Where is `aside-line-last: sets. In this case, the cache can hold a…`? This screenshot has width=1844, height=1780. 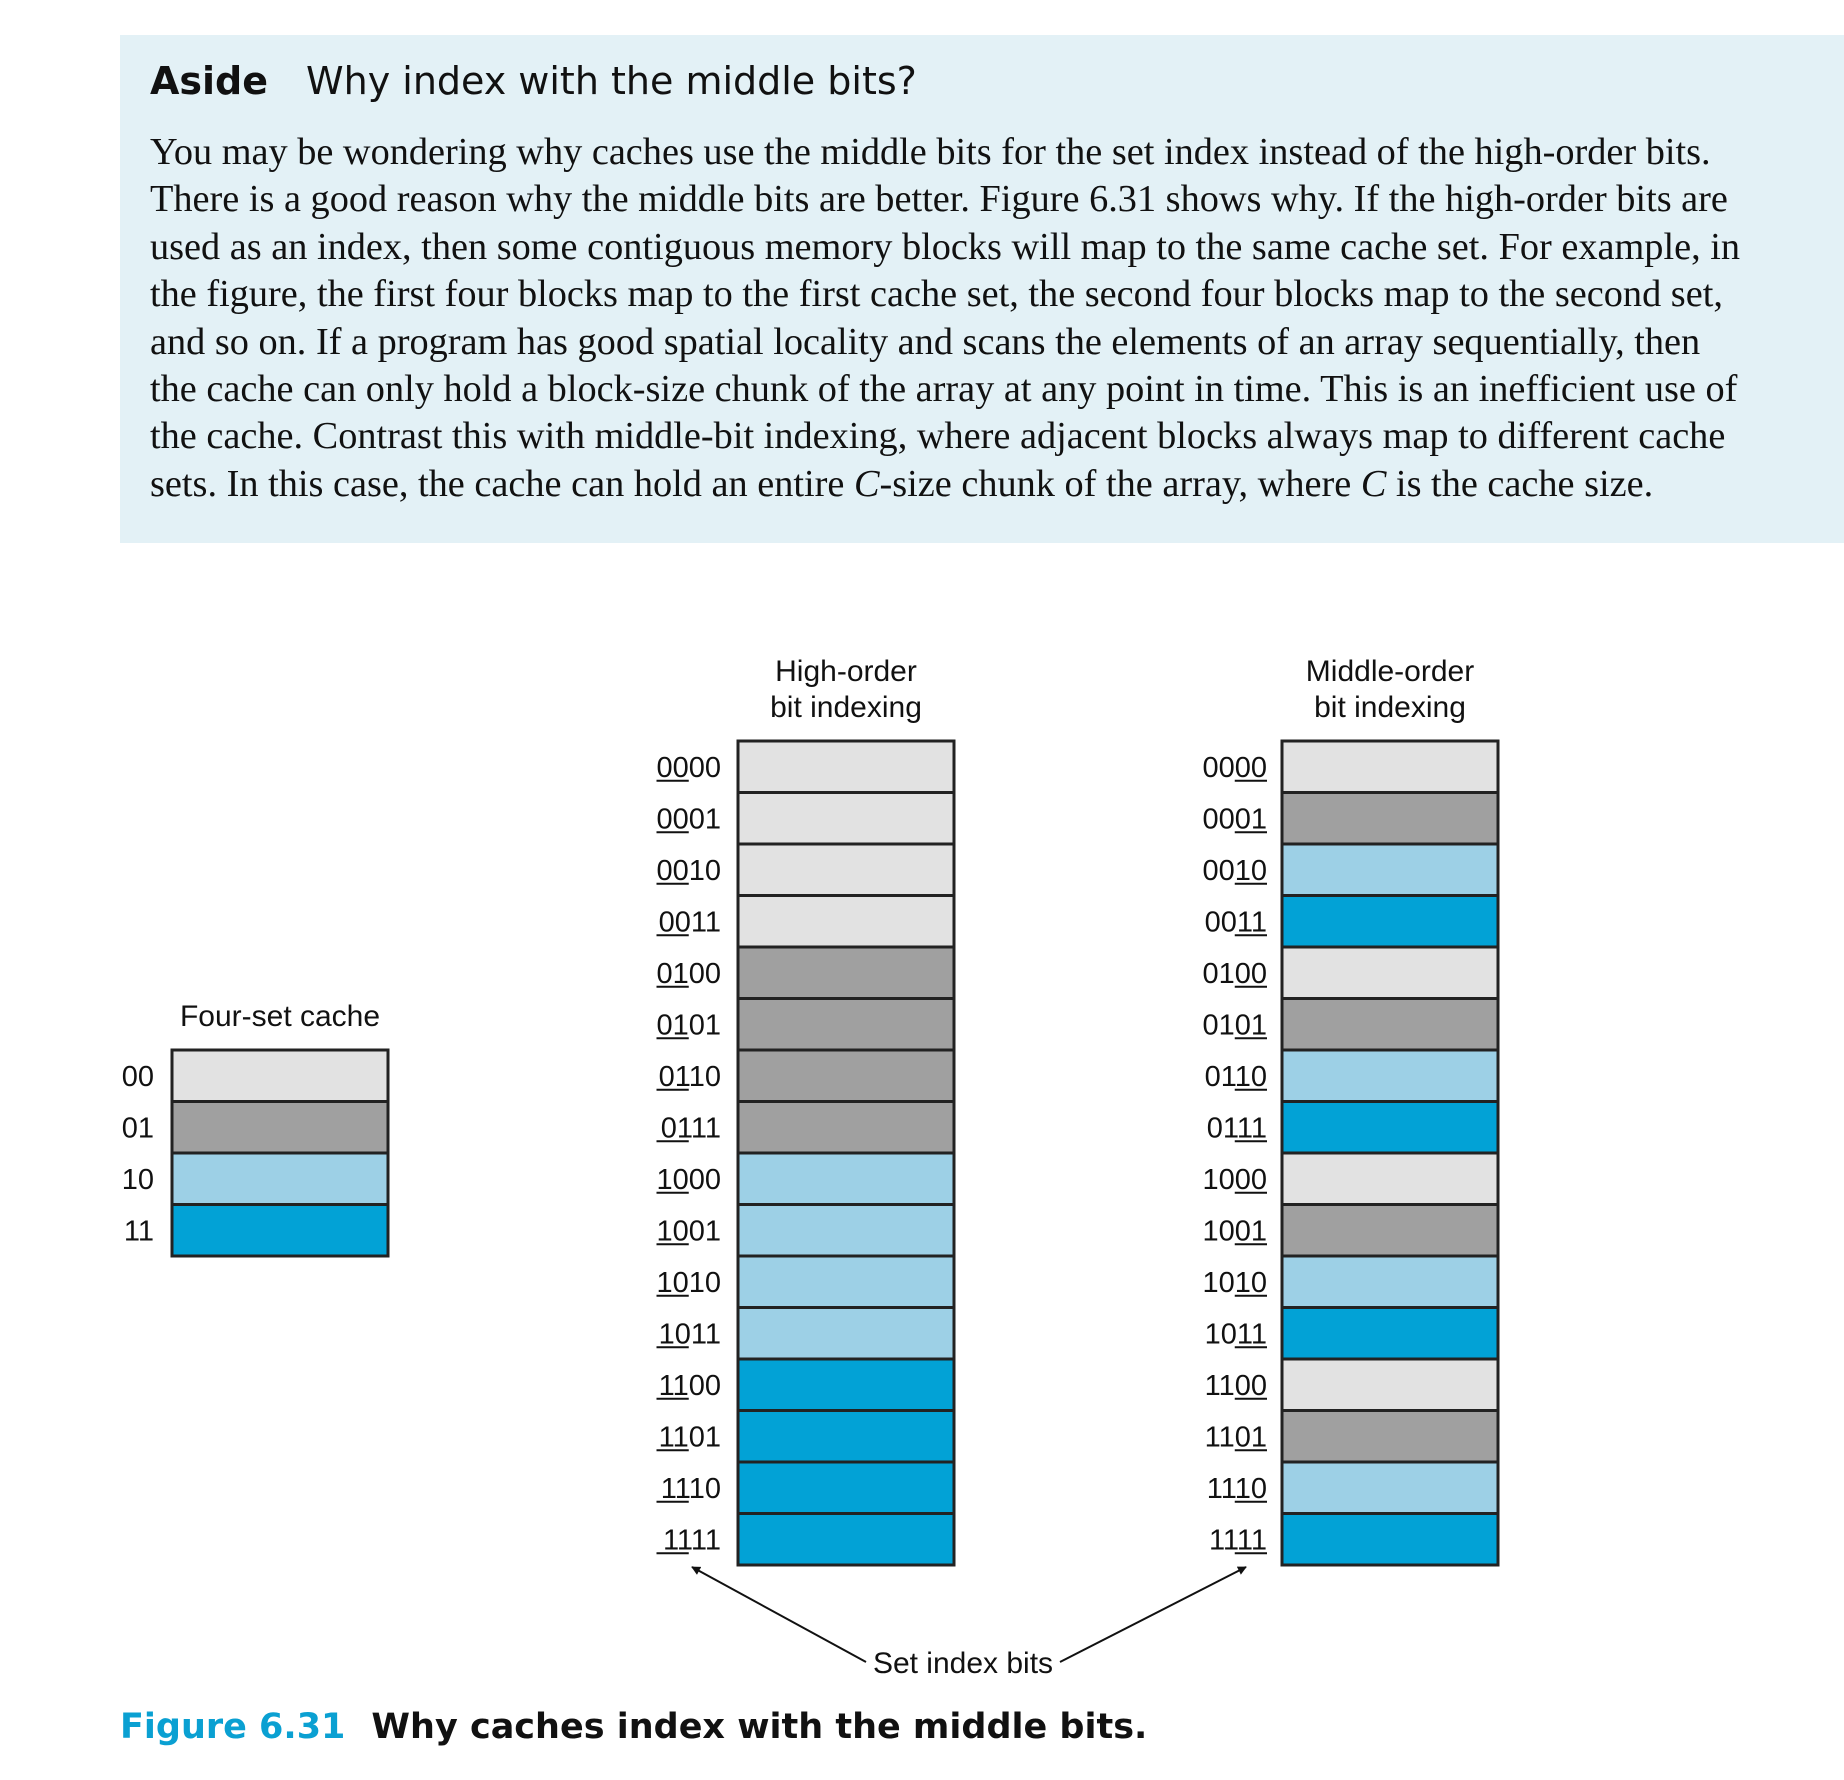 aside-line-last: sets. In this case, the cache can hold a… is located at coordinates (984, 484).